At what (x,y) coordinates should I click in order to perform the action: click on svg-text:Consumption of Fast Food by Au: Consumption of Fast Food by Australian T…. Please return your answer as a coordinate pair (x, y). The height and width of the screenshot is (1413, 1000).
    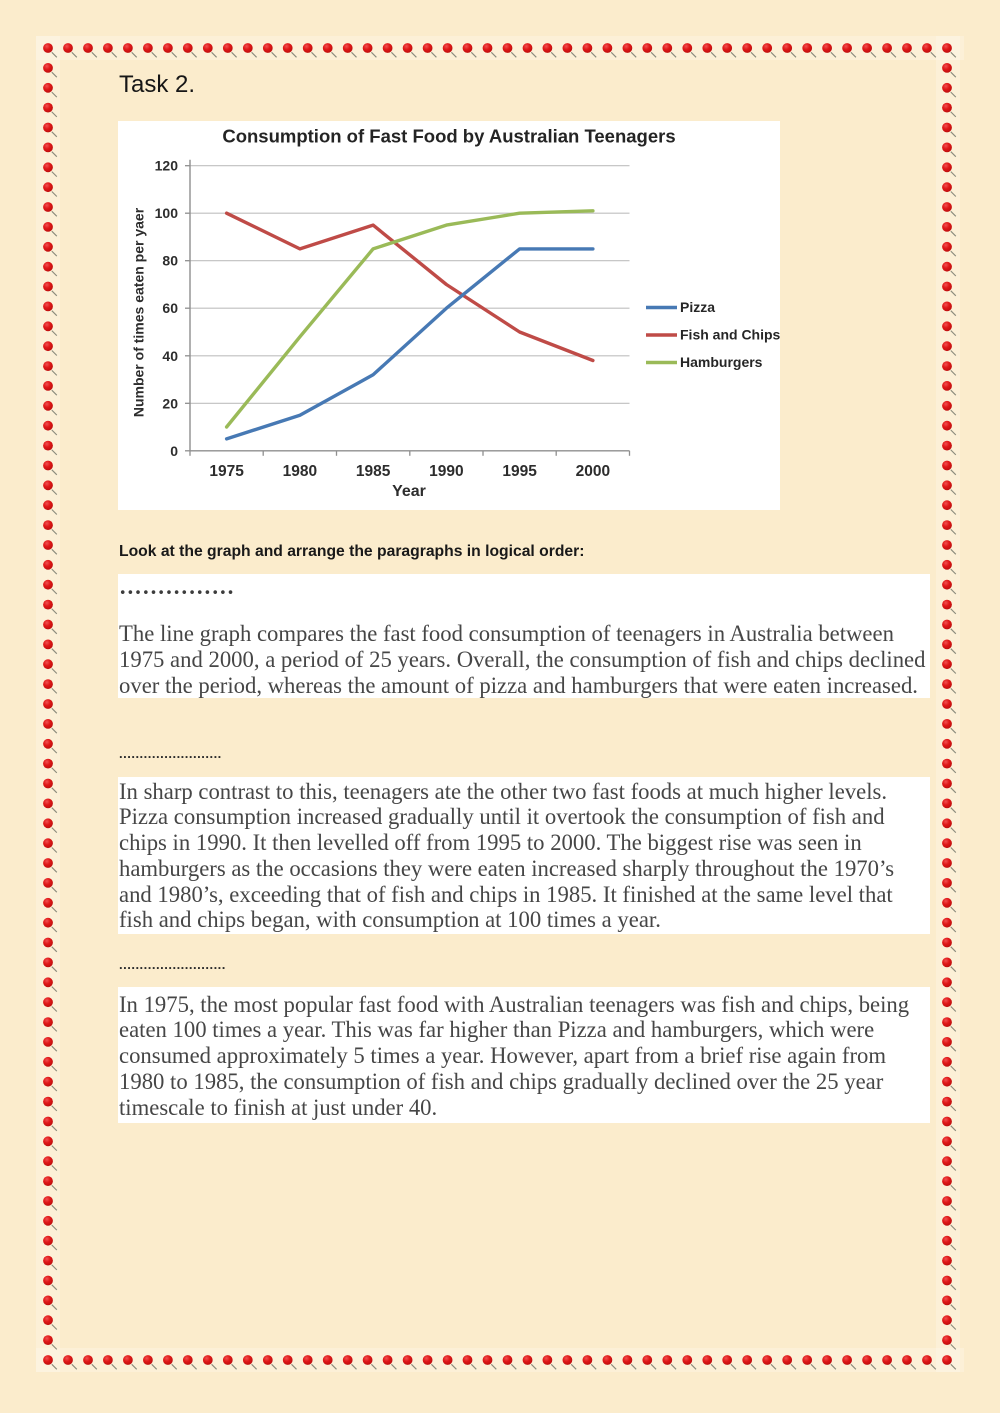
    Looking at the image, I should click on (448, 136).